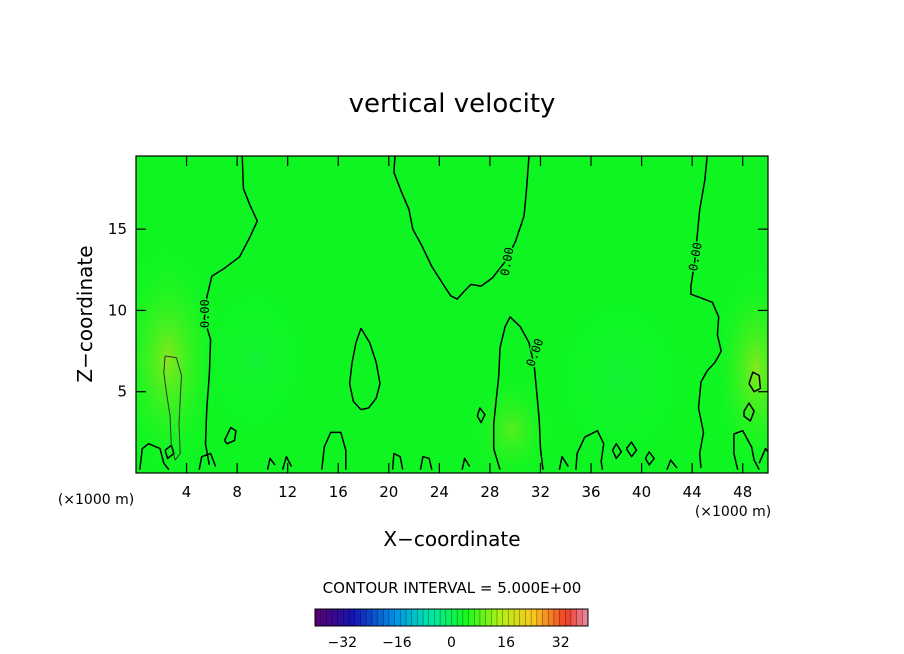 Image resolution: width=904 pixels, height=654 pixels. I want to click on x-tick-label-24: 24, so click(439, 492).